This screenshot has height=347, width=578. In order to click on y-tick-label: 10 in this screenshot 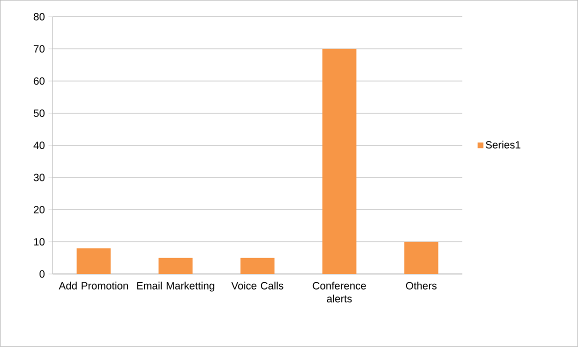, I will do `click(39, 242)`.